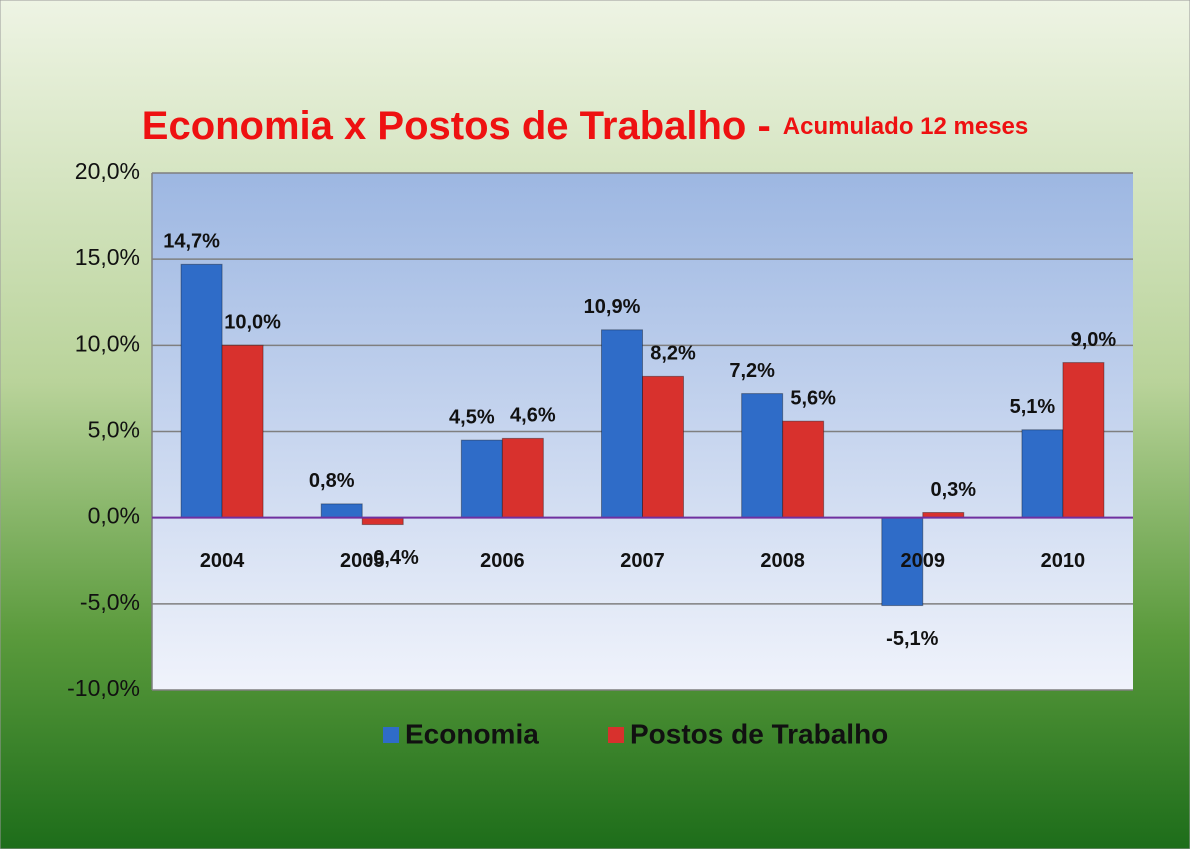 This screenshot has width=1190, height=849. I want to click on data-label: 5,6%, so click(813, 398).